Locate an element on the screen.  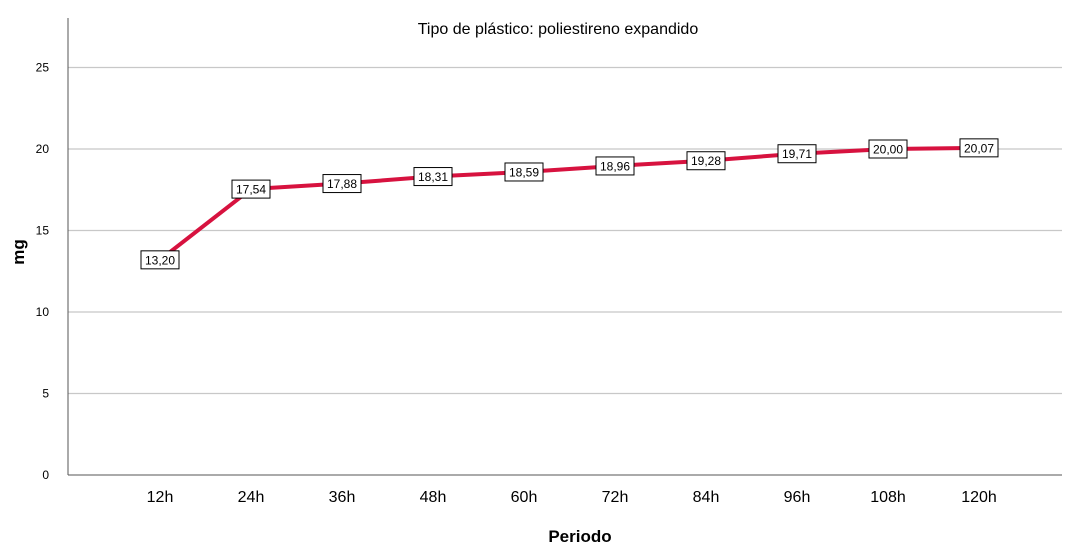
data-label: 19,71 is located at coordinates (797, 154).